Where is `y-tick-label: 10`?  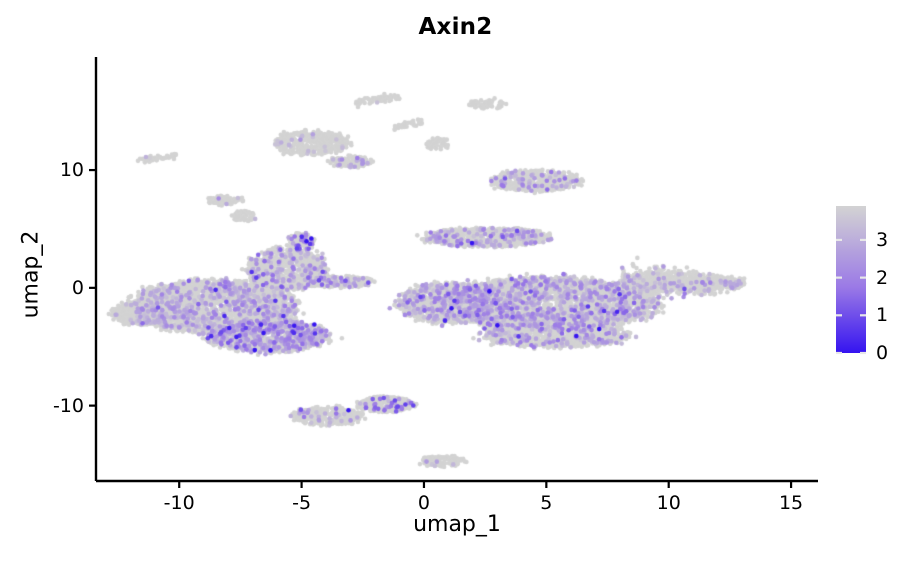 y-tick-label: 10 is located at coordinates (71, 170).